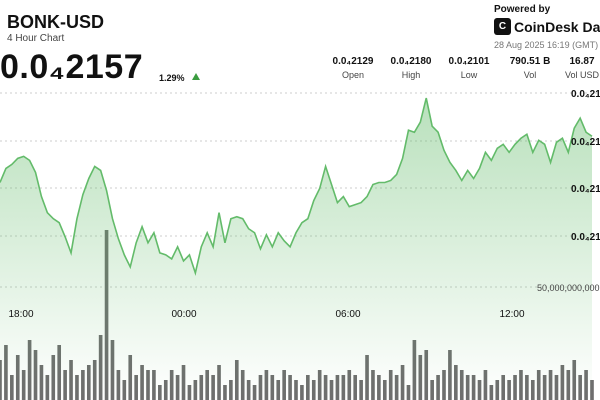 The width and height of the screenshot is (600, 400). Describe the element at coordinates (522, 9) in the screenshot. I see `powered-by-label: Powered by` at that location.